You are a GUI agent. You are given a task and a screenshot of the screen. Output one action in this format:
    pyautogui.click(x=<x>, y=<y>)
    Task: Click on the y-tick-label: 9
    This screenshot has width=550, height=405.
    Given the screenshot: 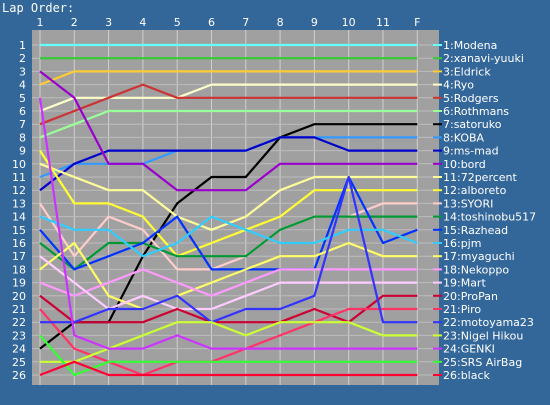 What is the action you would take?
    pyautogui.click(x=22, y=151)
    